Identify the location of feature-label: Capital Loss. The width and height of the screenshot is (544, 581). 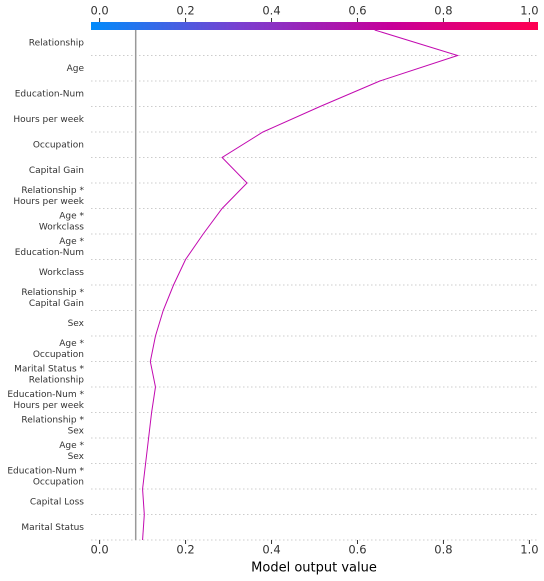
(57, 502).